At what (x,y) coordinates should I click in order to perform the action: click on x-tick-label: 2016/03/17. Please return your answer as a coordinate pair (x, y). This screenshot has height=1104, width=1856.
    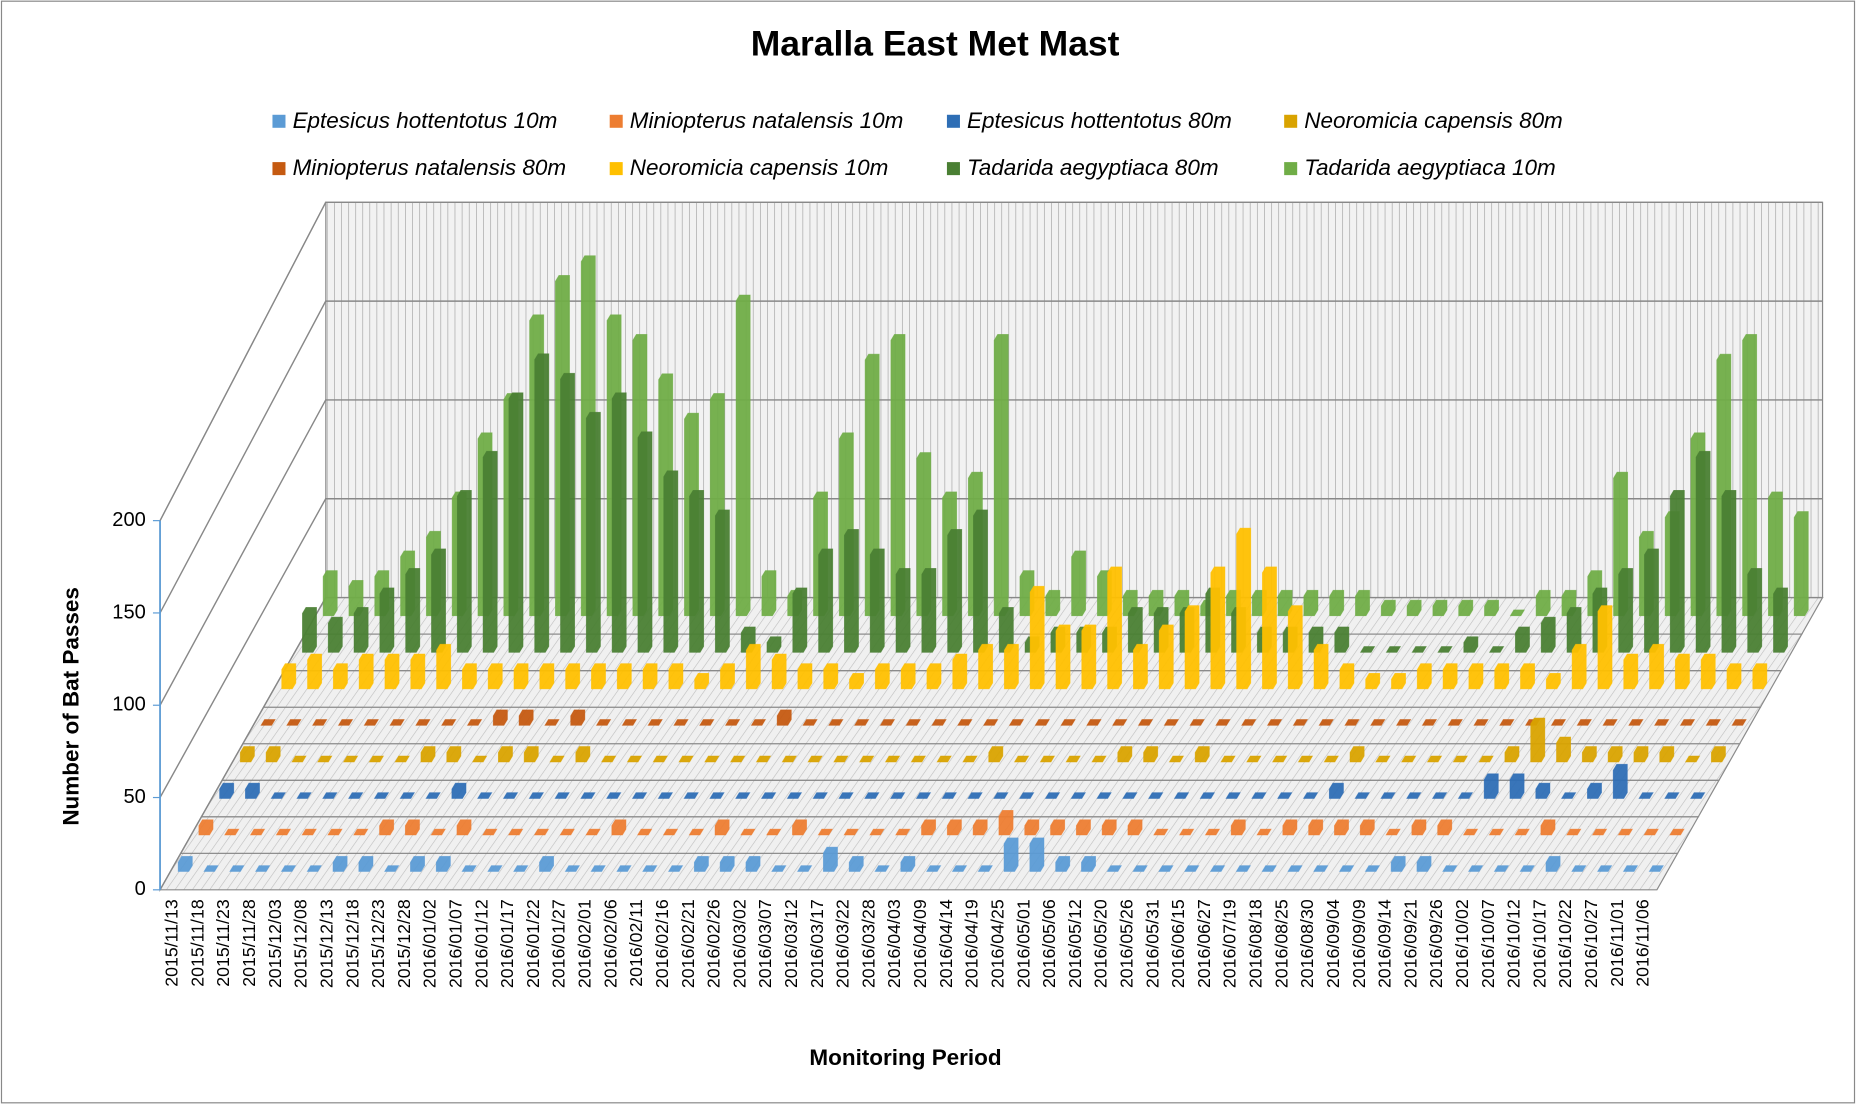
    Looking at the image, I should click on (817, 943).